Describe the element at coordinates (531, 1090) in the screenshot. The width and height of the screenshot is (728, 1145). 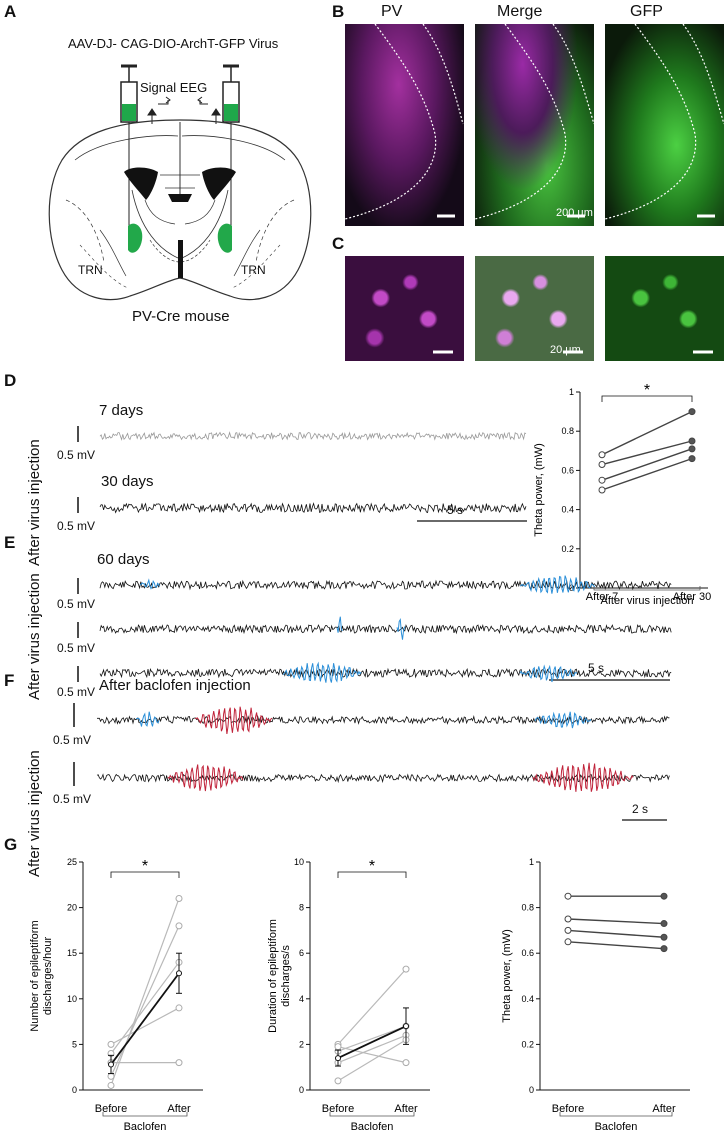
I see `y-tick-label: 0` at that location.